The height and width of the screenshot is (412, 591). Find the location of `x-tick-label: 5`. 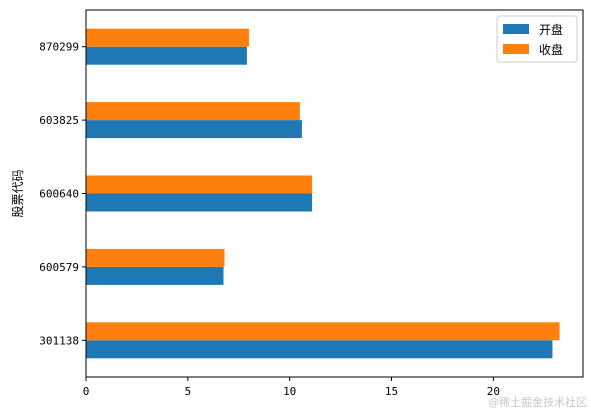

x-tick-label: 5 is located at coordinates (188, 391).